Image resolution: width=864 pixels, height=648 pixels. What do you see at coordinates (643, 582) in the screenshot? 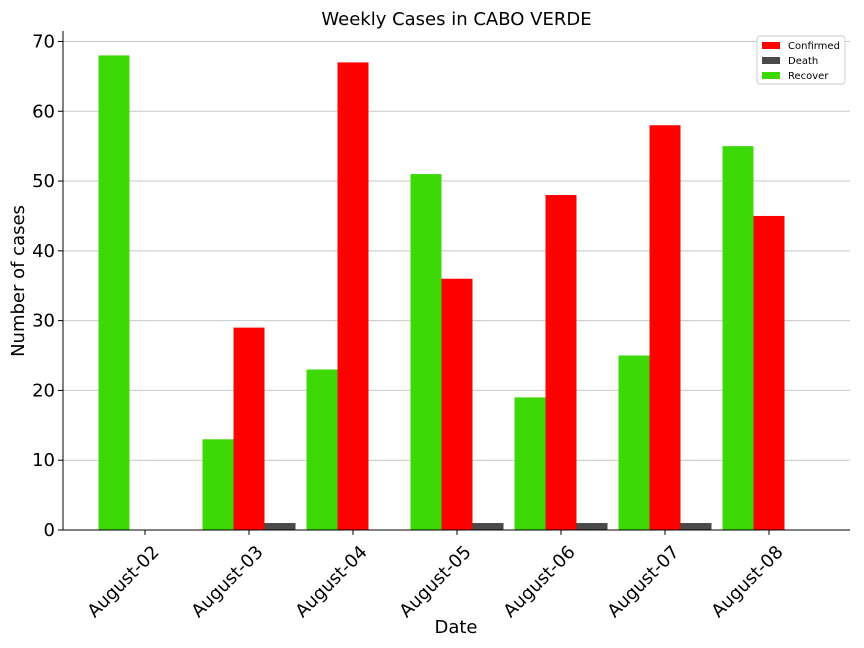
I see `x-tick-label: August-07` at bounding box center [643, 582].